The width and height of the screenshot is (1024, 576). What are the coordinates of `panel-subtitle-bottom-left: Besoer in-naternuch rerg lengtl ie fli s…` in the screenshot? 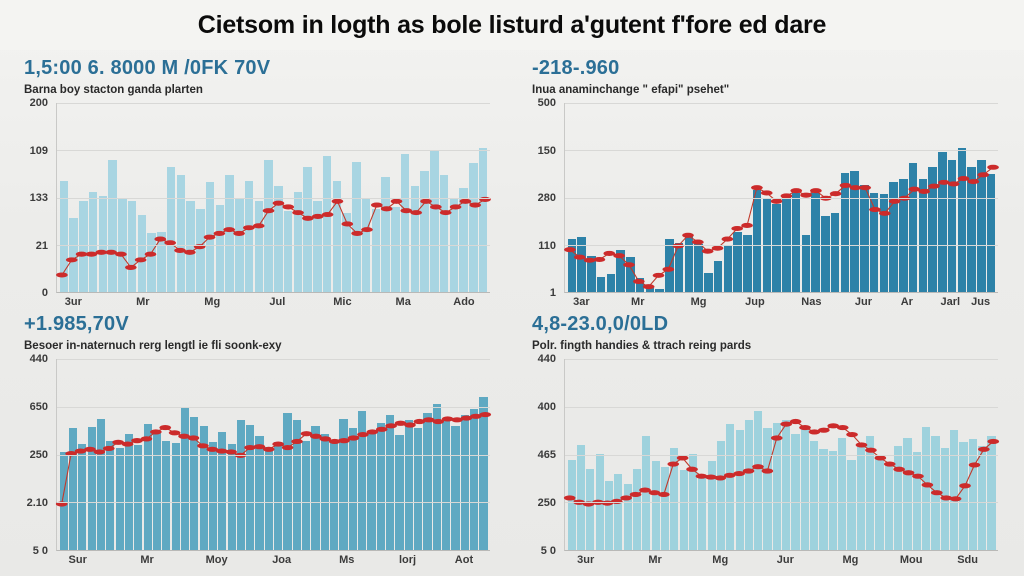 It's located at (153, 346).